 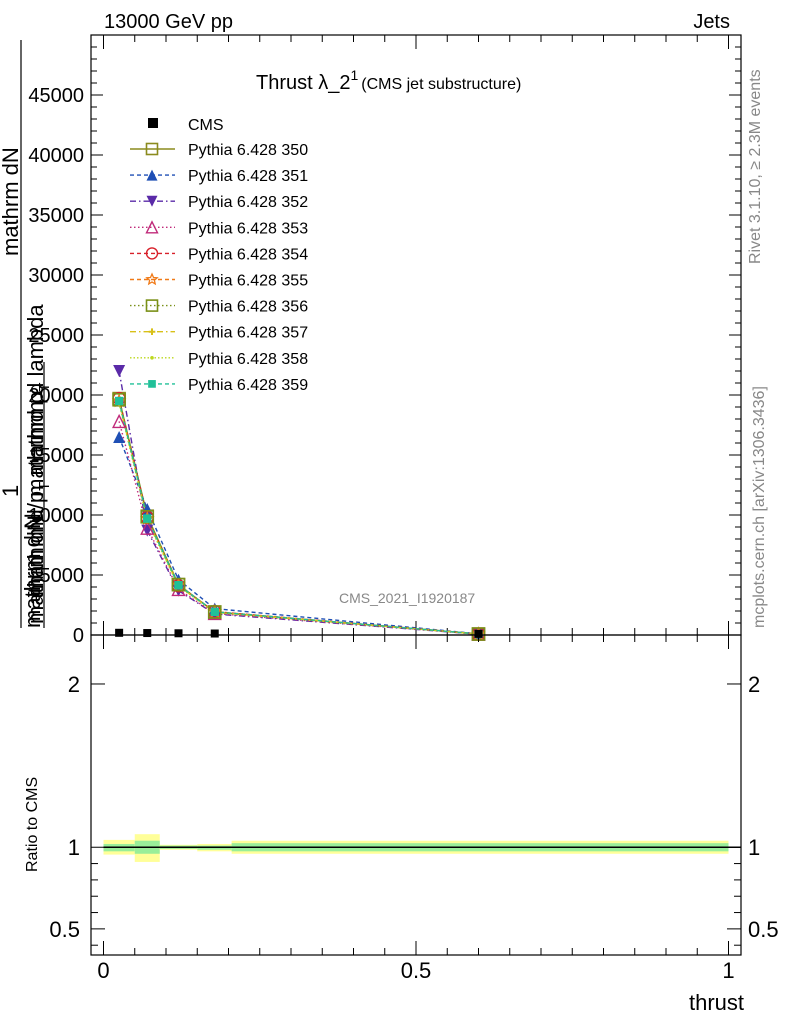 I want to click on header-left: 13000 GeV pp, so click(x=168, y=22).